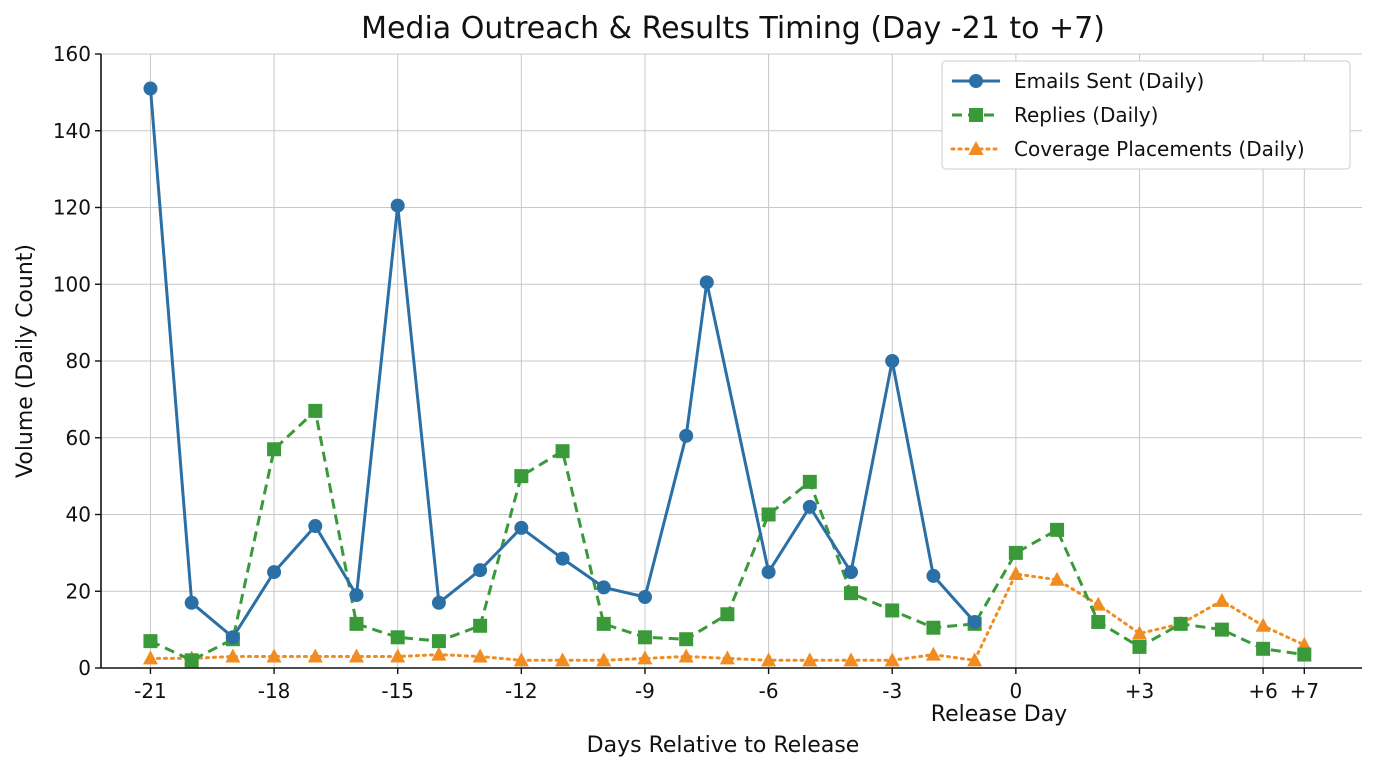 The image size is (1376, 772). Describe the element at coordinates (150, 691) in the screenshot. I see `x-tick-label: -21` at that location.